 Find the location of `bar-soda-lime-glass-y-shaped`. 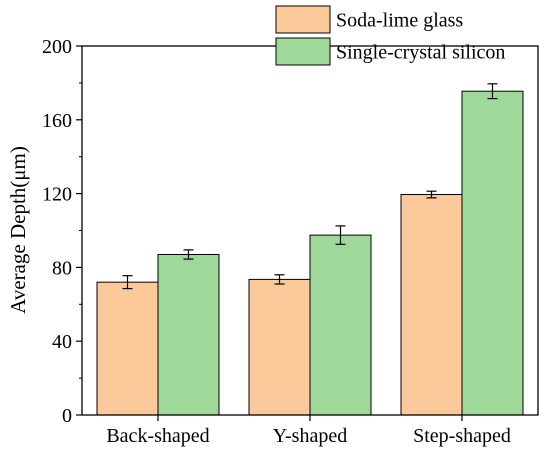

bar-soda-lime-glass-y-shaped is located at coordinates (279, 347).